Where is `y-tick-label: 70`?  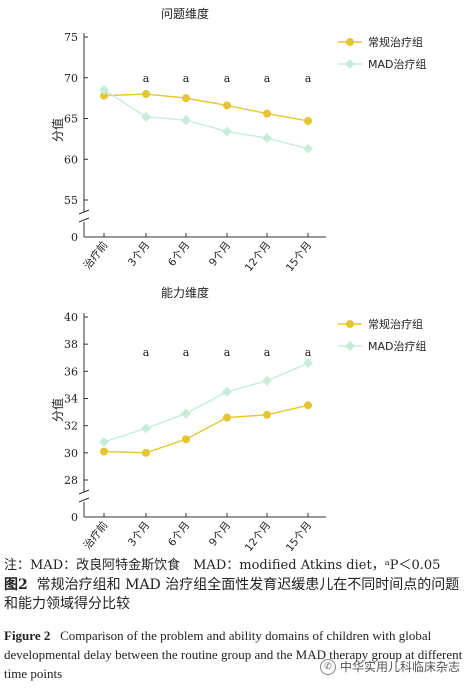 y-tick-label: 70 is located at coordinates (71, 78).